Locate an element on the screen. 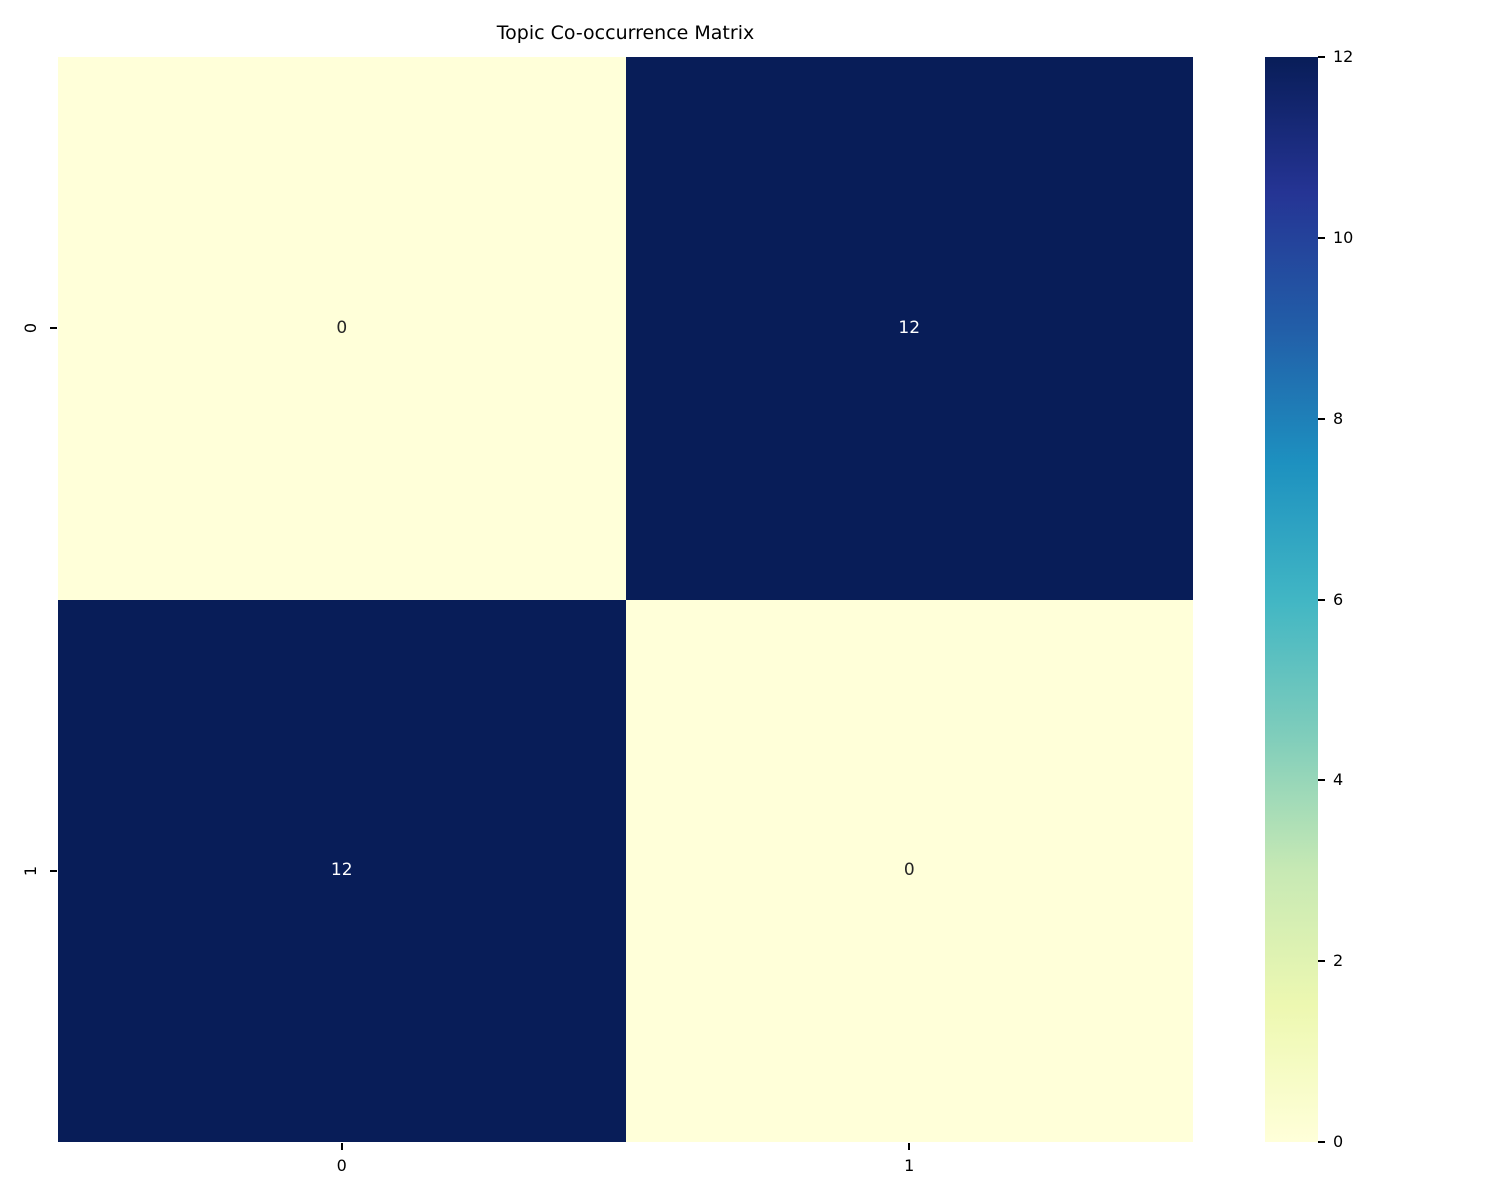 This screenshot has height=1200, width=1500. colorbar-gradient is located at coordinates (1291, 599).